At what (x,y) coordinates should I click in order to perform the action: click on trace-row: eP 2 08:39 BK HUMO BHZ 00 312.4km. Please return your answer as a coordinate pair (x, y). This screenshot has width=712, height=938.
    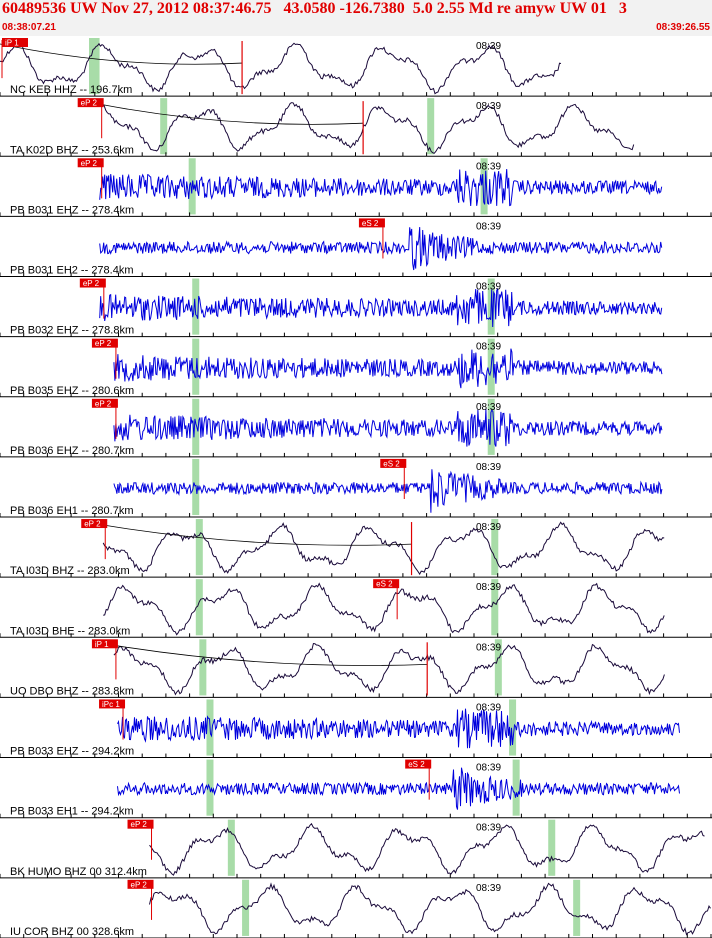
    Looking at the image, I should click on (356, 849).